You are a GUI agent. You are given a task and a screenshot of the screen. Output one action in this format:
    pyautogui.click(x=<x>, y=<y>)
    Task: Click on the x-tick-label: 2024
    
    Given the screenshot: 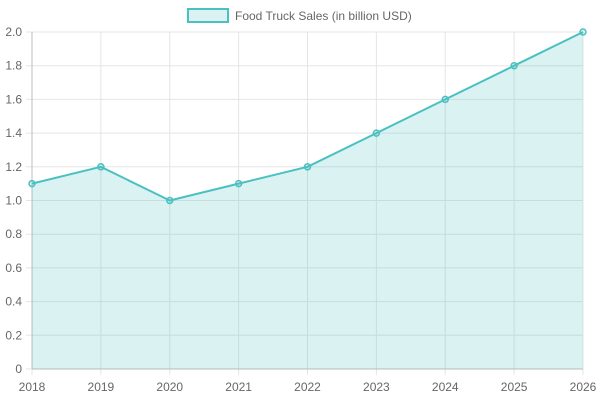 What is the action you would take?
    pyautogui.click(x=445, y=387)
    